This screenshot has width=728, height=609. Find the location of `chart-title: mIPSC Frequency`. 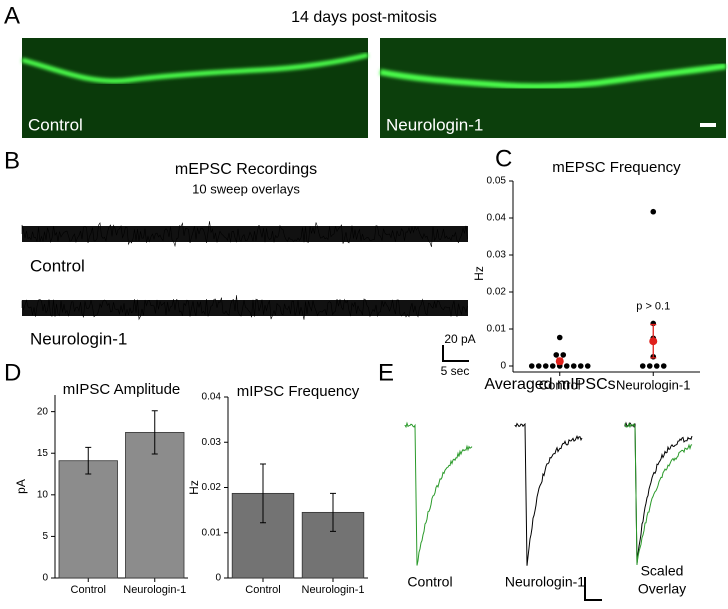

chart-title: mIPSC Frequency is located at coordinates (298, 391).